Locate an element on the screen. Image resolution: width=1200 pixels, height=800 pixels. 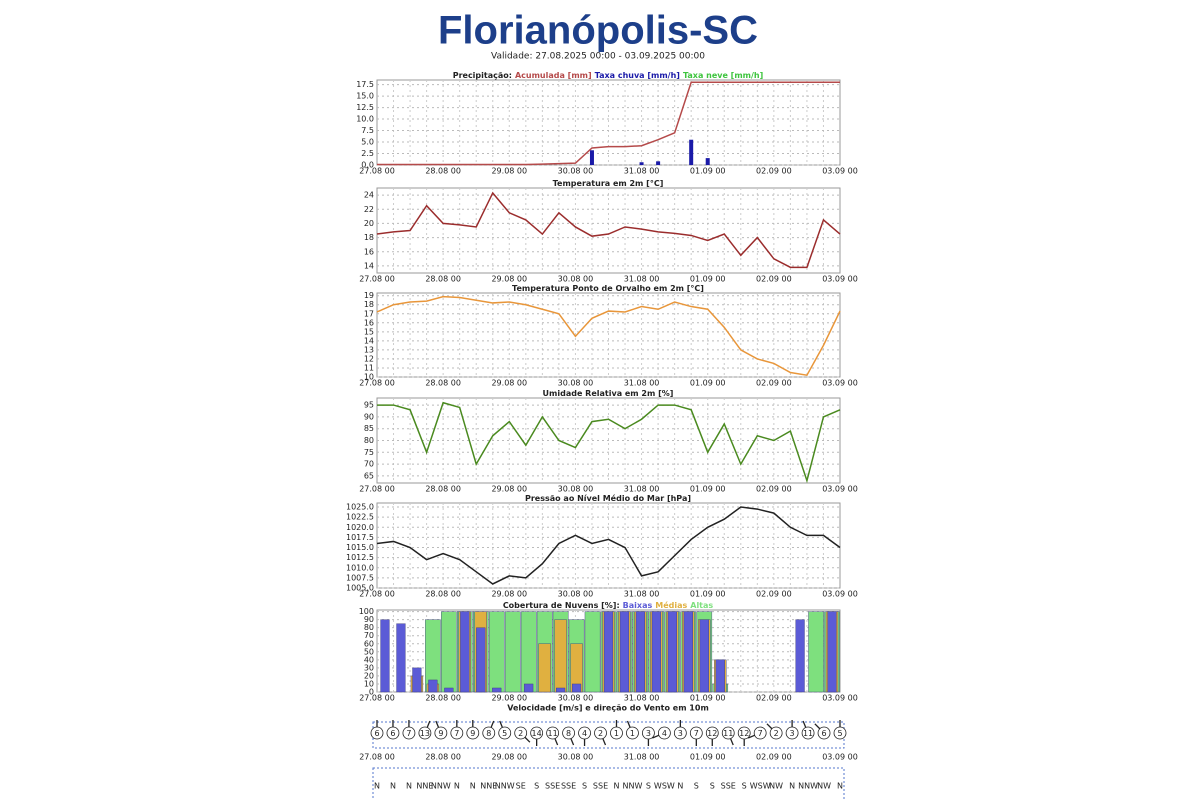
y-tick-label: 1015.0 is located at coordinates (360, 547).